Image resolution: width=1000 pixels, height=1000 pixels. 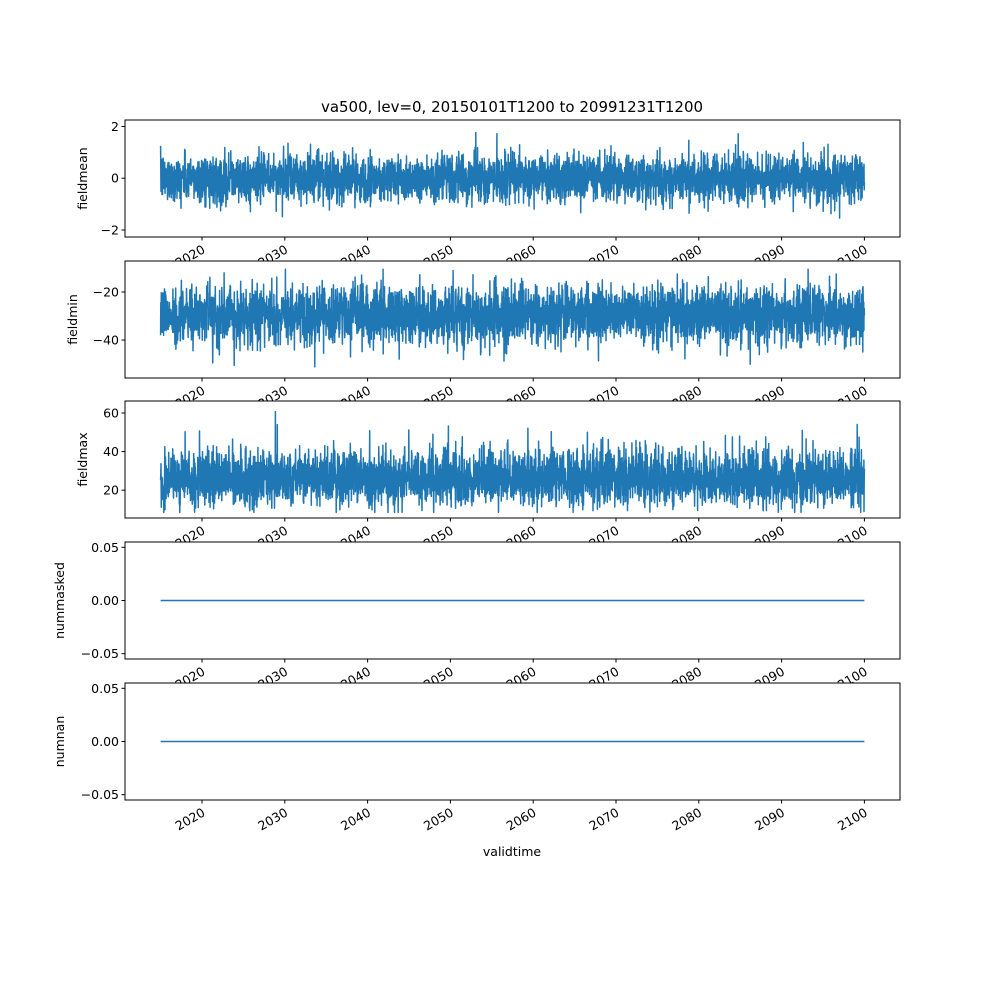 I want to click on series-line-fieldmin, so click(x=512, y=318).